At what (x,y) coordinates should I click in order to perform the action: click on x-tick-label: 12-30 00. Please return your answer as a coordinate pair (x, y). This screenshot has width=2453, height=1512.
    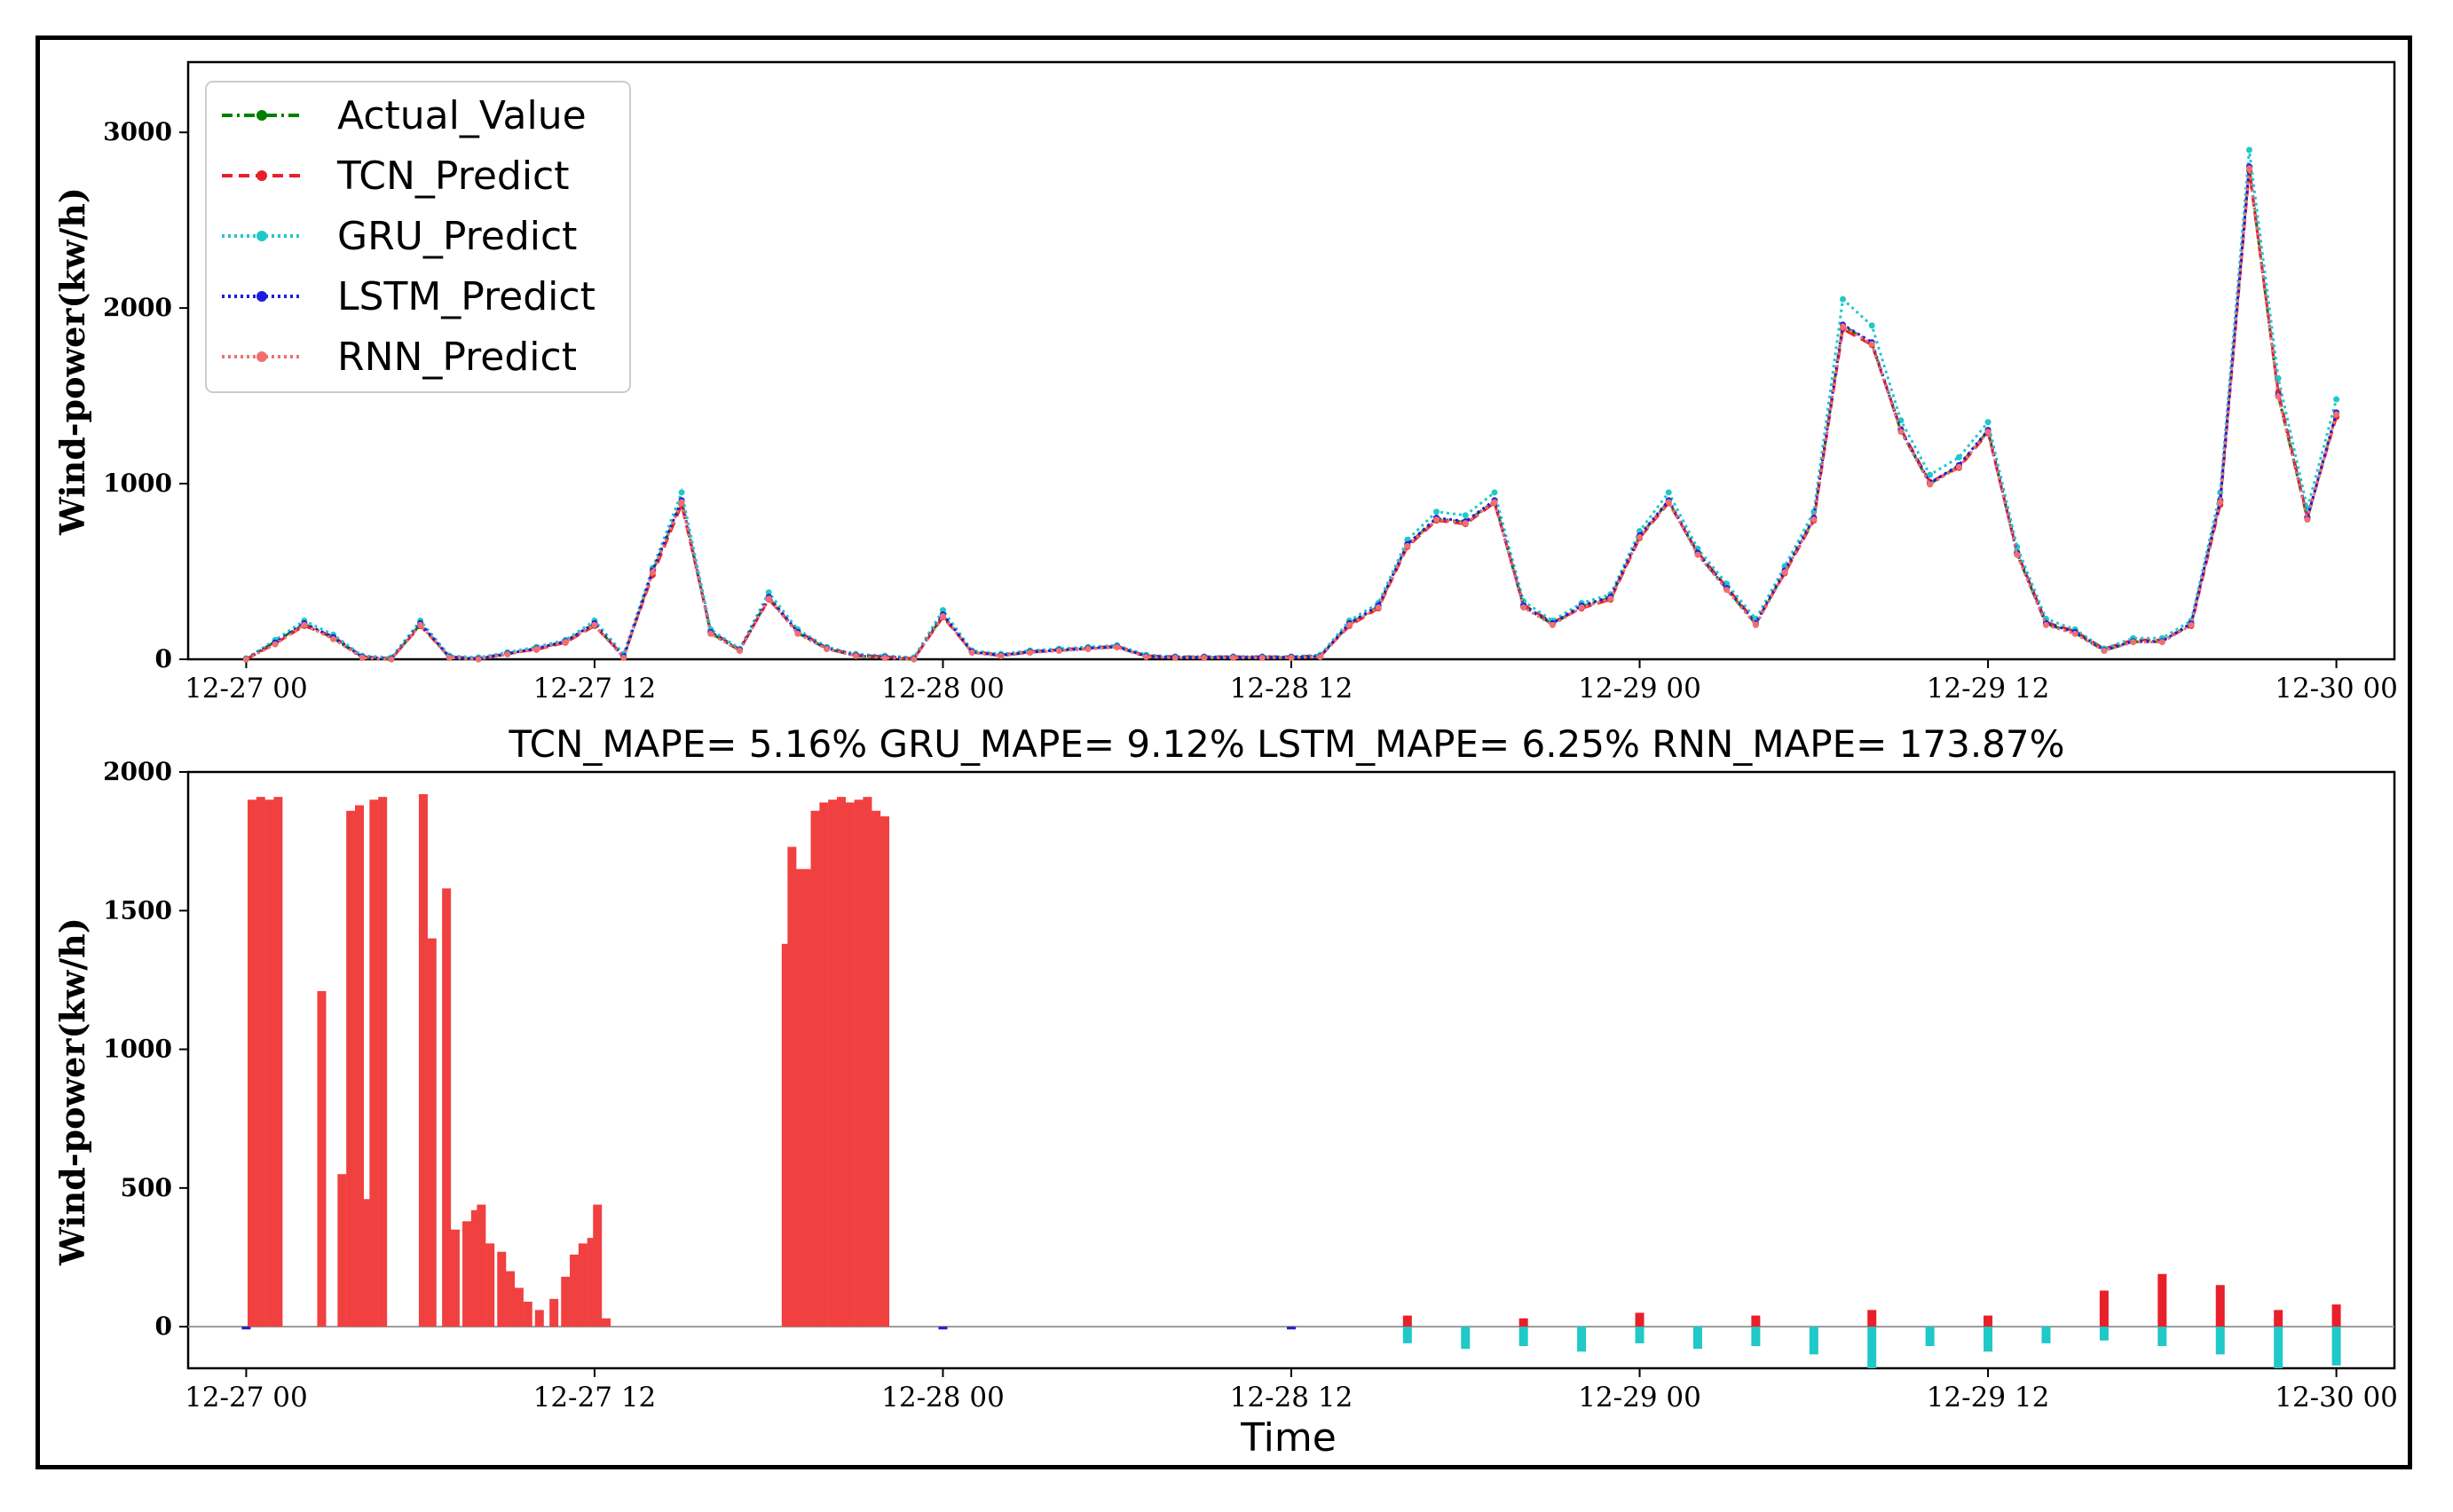
    Looking at the image, I should click on (2336, 1398).